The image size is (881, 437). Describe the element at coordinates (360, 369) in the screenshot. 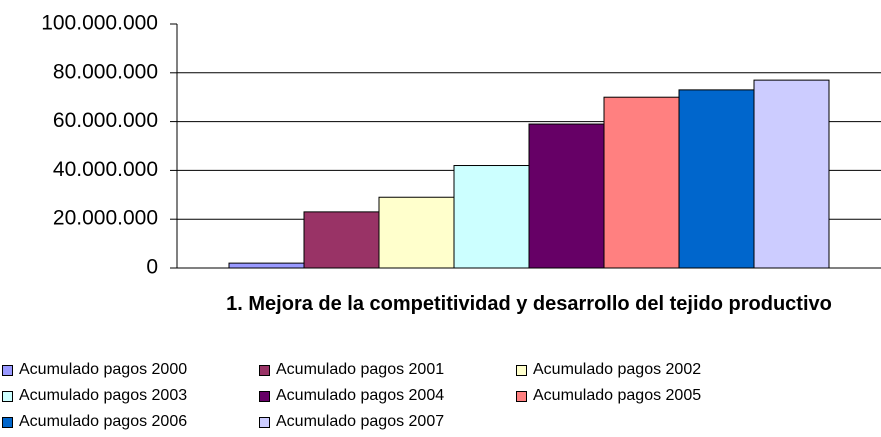

I see `legend-label: Acumulado pagos 2001` at that location.